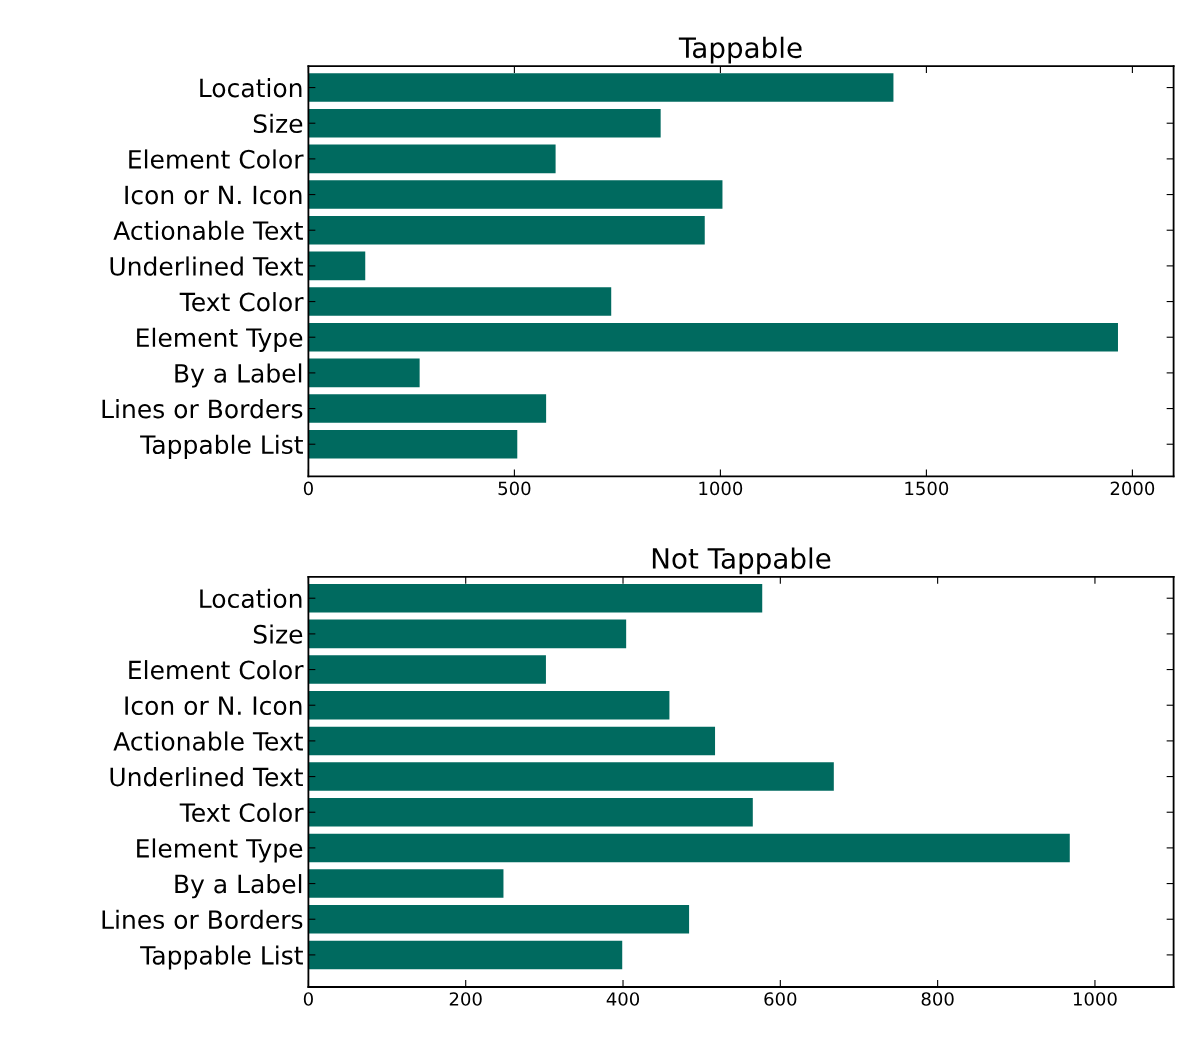  I want to click on x-tick-label: 2000, so click(1132, 488).